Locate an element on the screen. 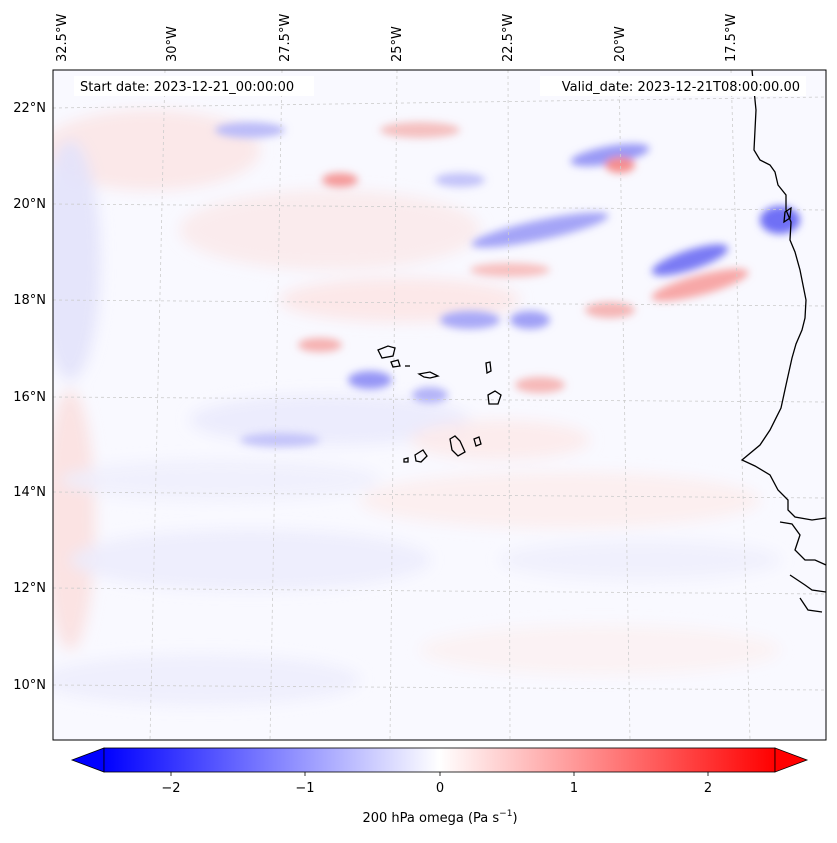  lat-label: 10°N is located at coordinates (29, 685).